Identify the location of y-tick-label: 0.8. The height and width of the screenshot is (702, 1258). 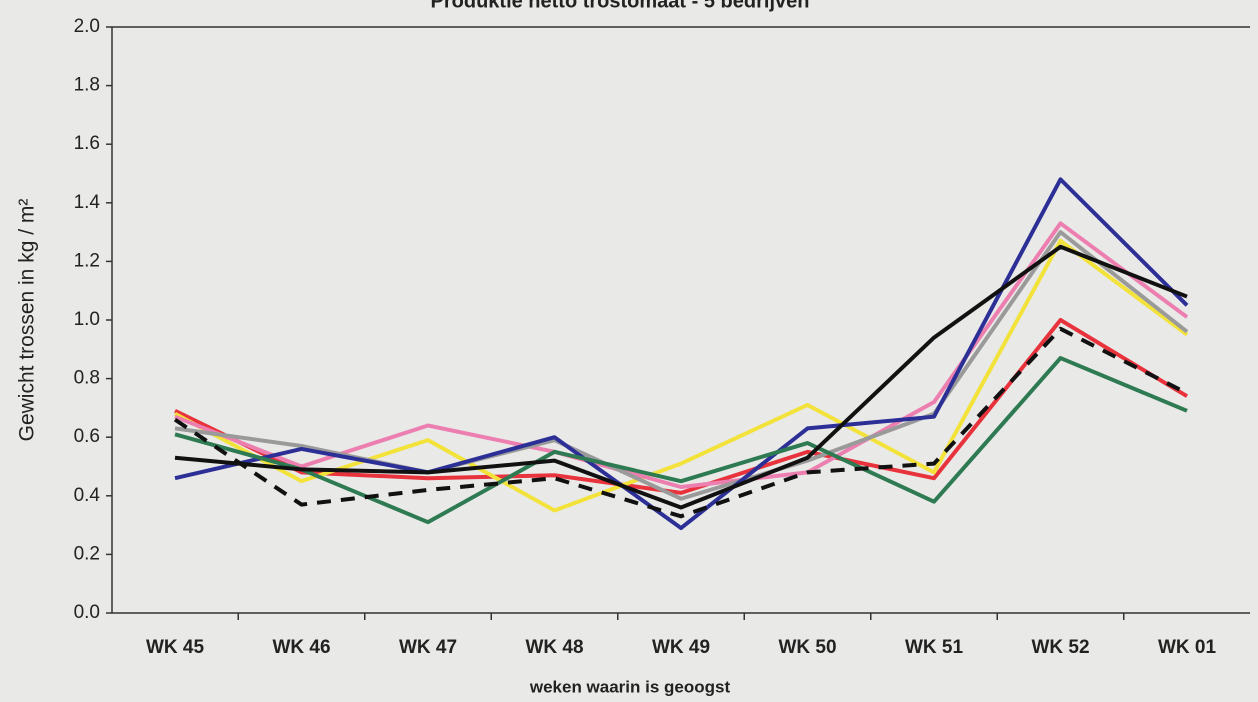
(87, 378).